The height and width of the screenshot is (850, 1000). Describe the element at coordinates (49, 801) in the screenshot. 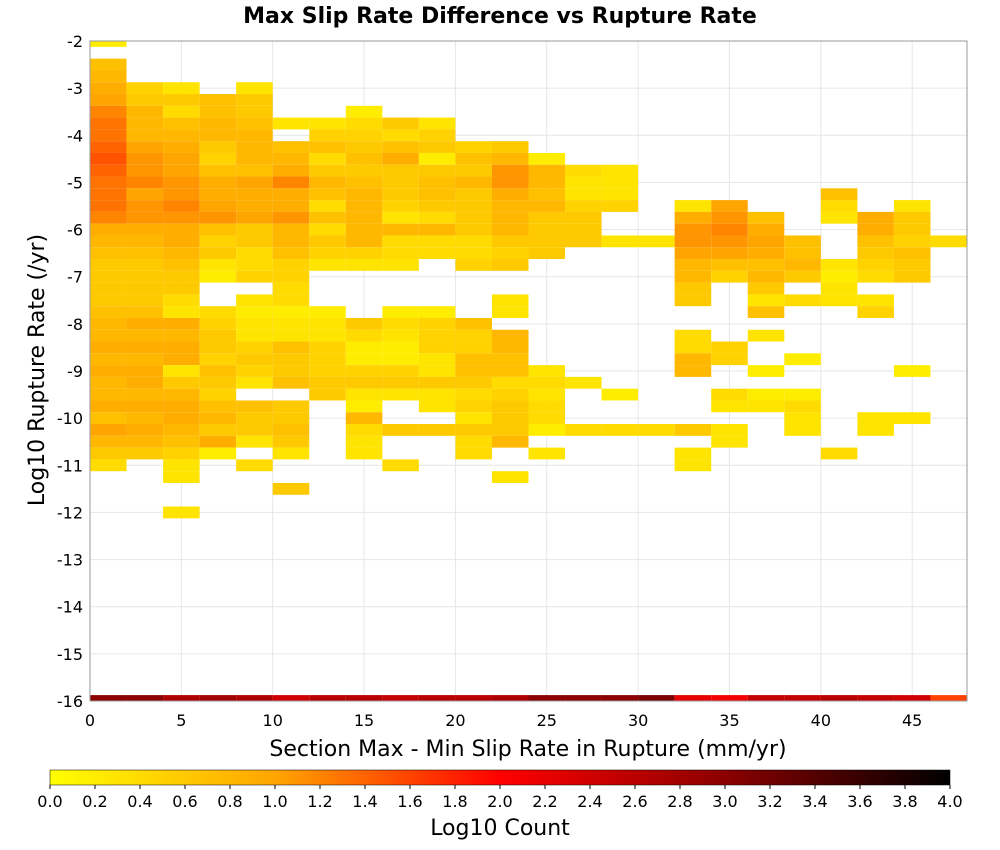

I see `colorbar-tick-label: 0.0` at that location.